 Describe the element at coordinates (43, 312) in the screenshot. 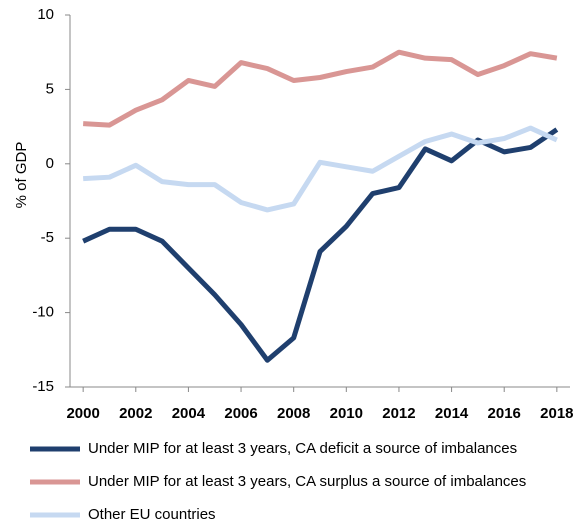

I see `y-tick-label: -10` at that location.